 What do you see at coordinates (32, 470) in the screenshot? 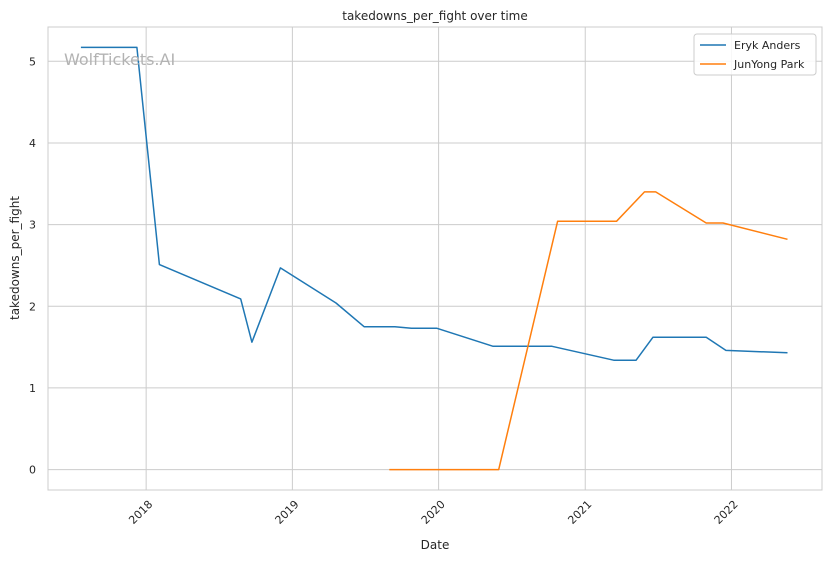
I see `y-tick-label: 0` at bounding box center [32, 470].